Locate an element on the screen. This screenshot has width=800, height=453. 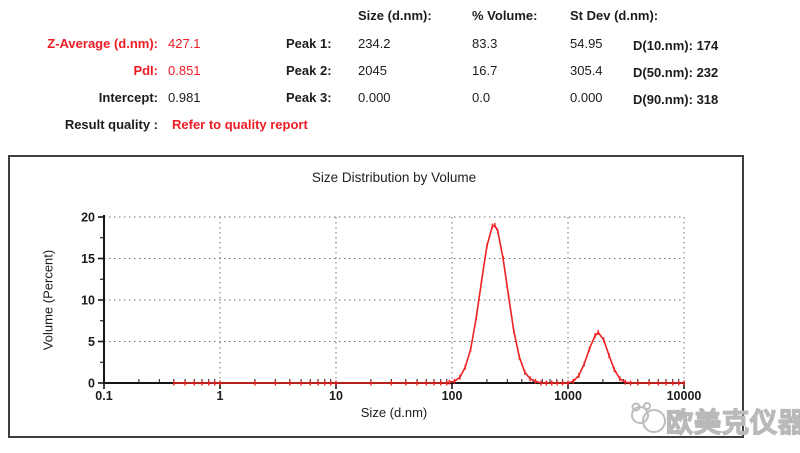
watermark: 欧美克仪器 is located at coordinates (700, 416).